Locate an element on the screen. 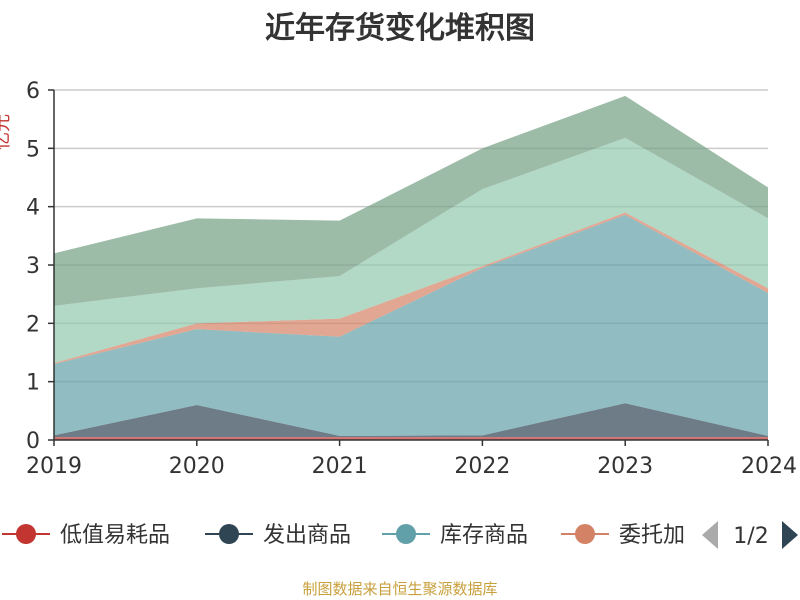  legend-item-1: 发出商品 is located at coordinates (278, 535).